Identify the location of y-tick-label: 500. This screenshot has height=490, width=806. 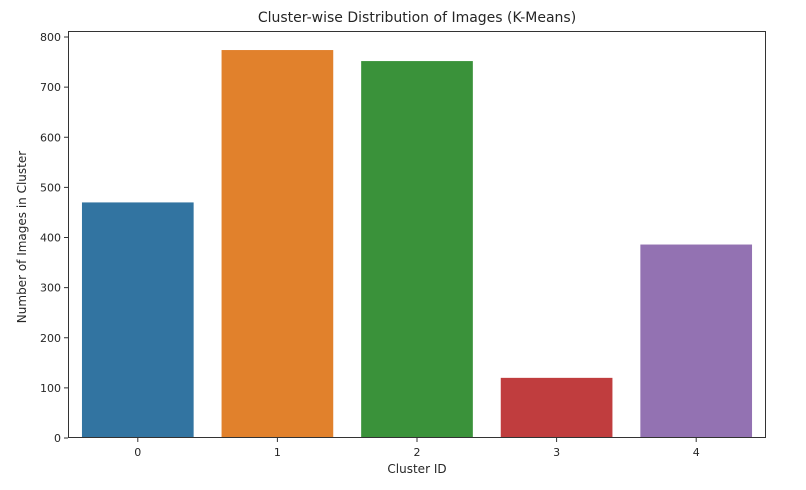
(50, 187).